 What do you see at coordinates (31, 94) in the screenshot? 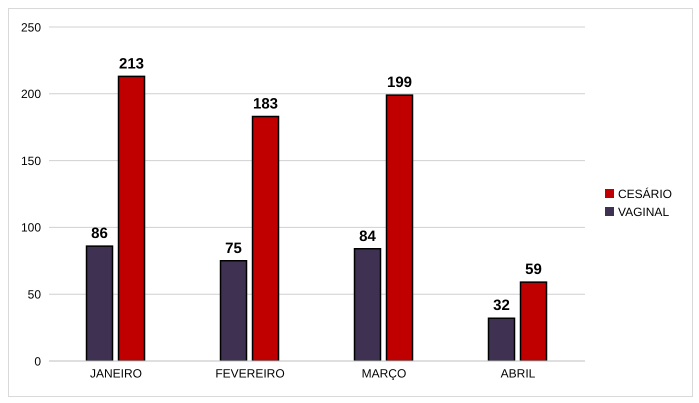
I see `y-tick-label: 200` at bounding box center [31, 94].